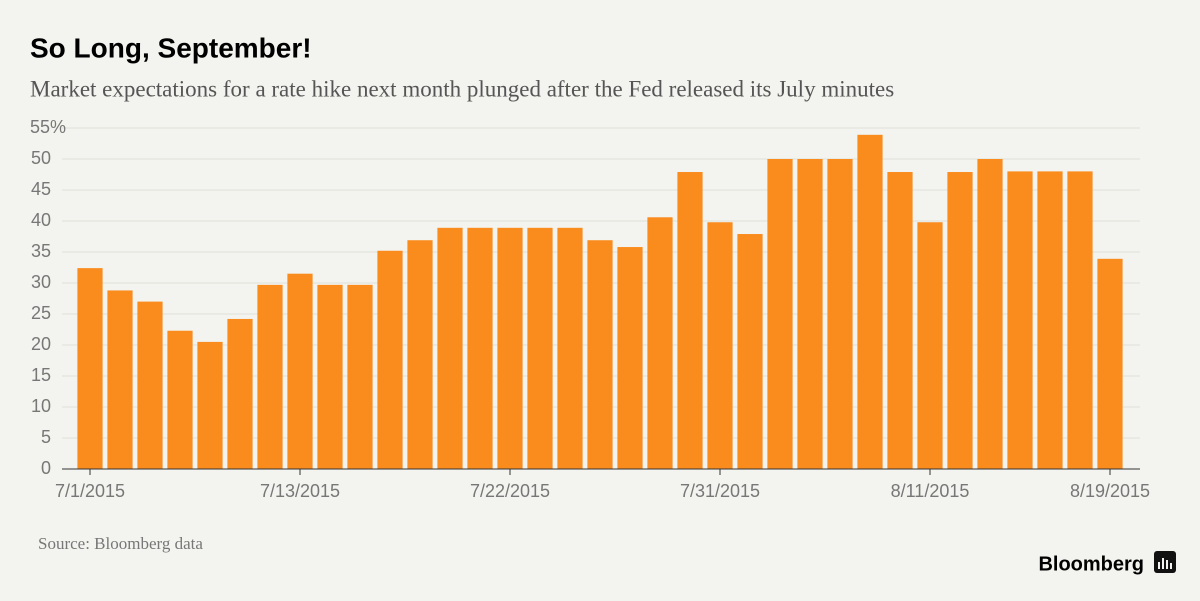 The width and height of the screenshot is (1200, 601). I want to click on y-tick-label: 40, so click(41, 220).